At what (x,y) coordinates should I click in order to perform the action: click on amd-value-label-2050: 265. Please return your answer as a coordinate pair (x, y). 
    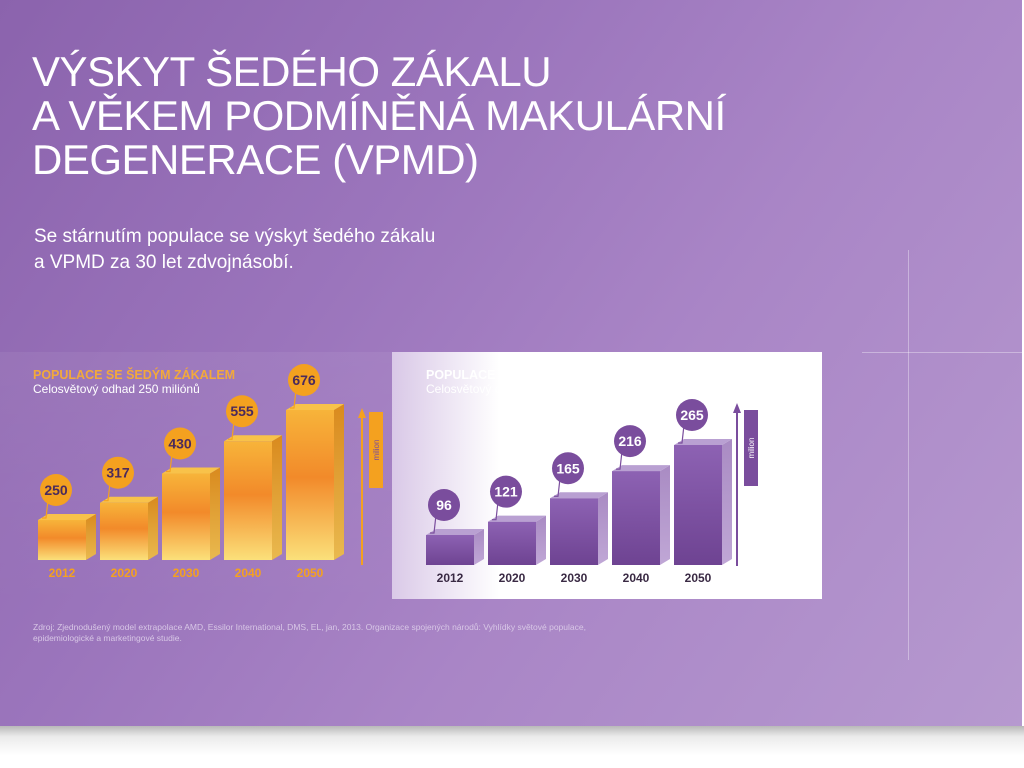
    Looking at the image, I should click on (692, 415).